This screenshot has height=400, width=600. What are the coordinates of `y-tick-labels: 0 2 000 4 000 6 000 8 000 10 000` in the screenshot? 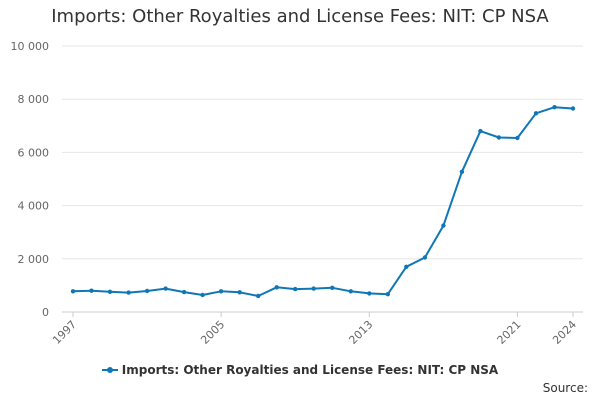 It's located at (30, 179).